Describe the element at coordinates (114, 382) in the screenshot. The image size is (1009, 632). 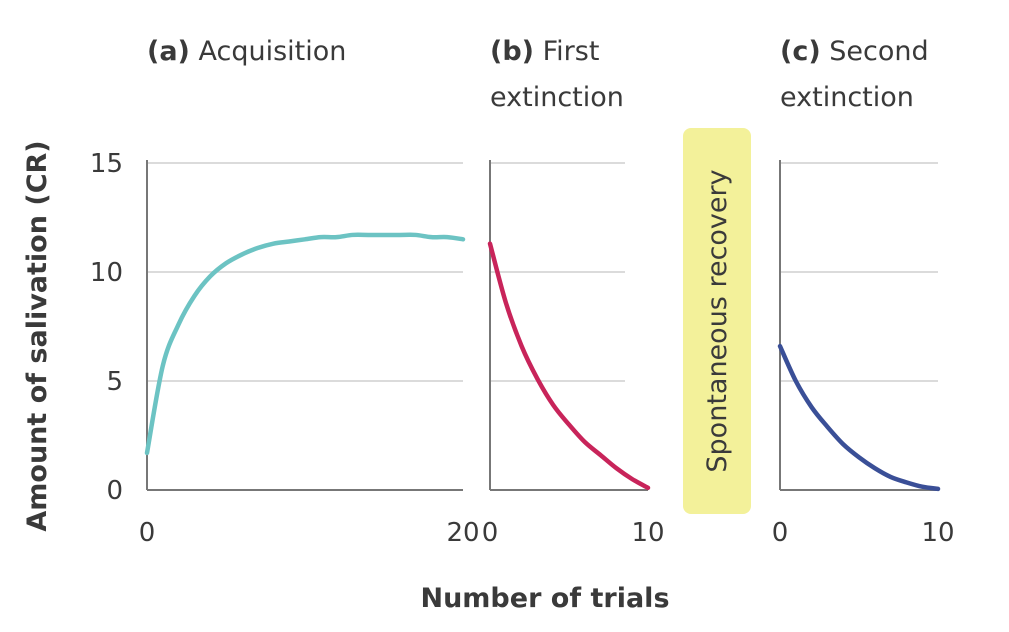
I see `y-tick-label: 5` at that location.